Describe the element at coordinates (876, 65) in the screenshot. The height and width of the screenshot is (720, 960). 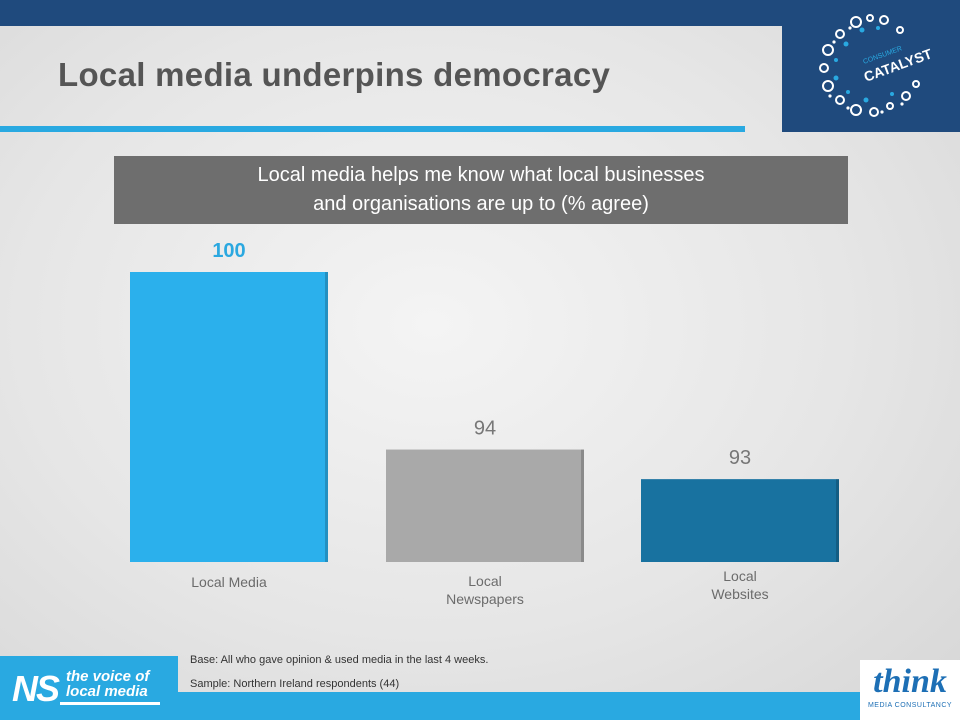
I see `consumer-catalyst-icon: CONSUMER CATALYST` at that location.